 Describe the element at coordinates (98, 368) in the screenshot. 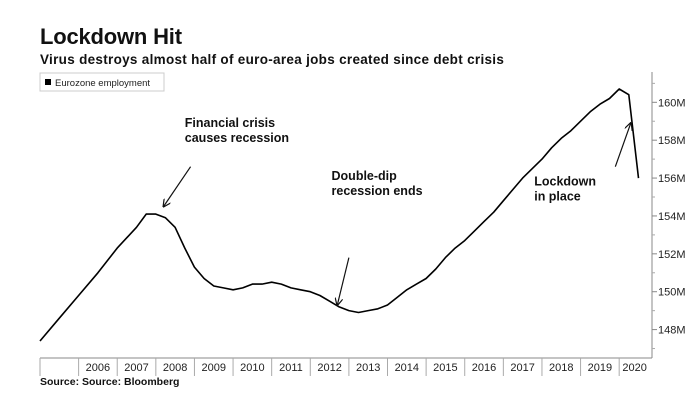

I see `x-tick-label: 2006` at that location.